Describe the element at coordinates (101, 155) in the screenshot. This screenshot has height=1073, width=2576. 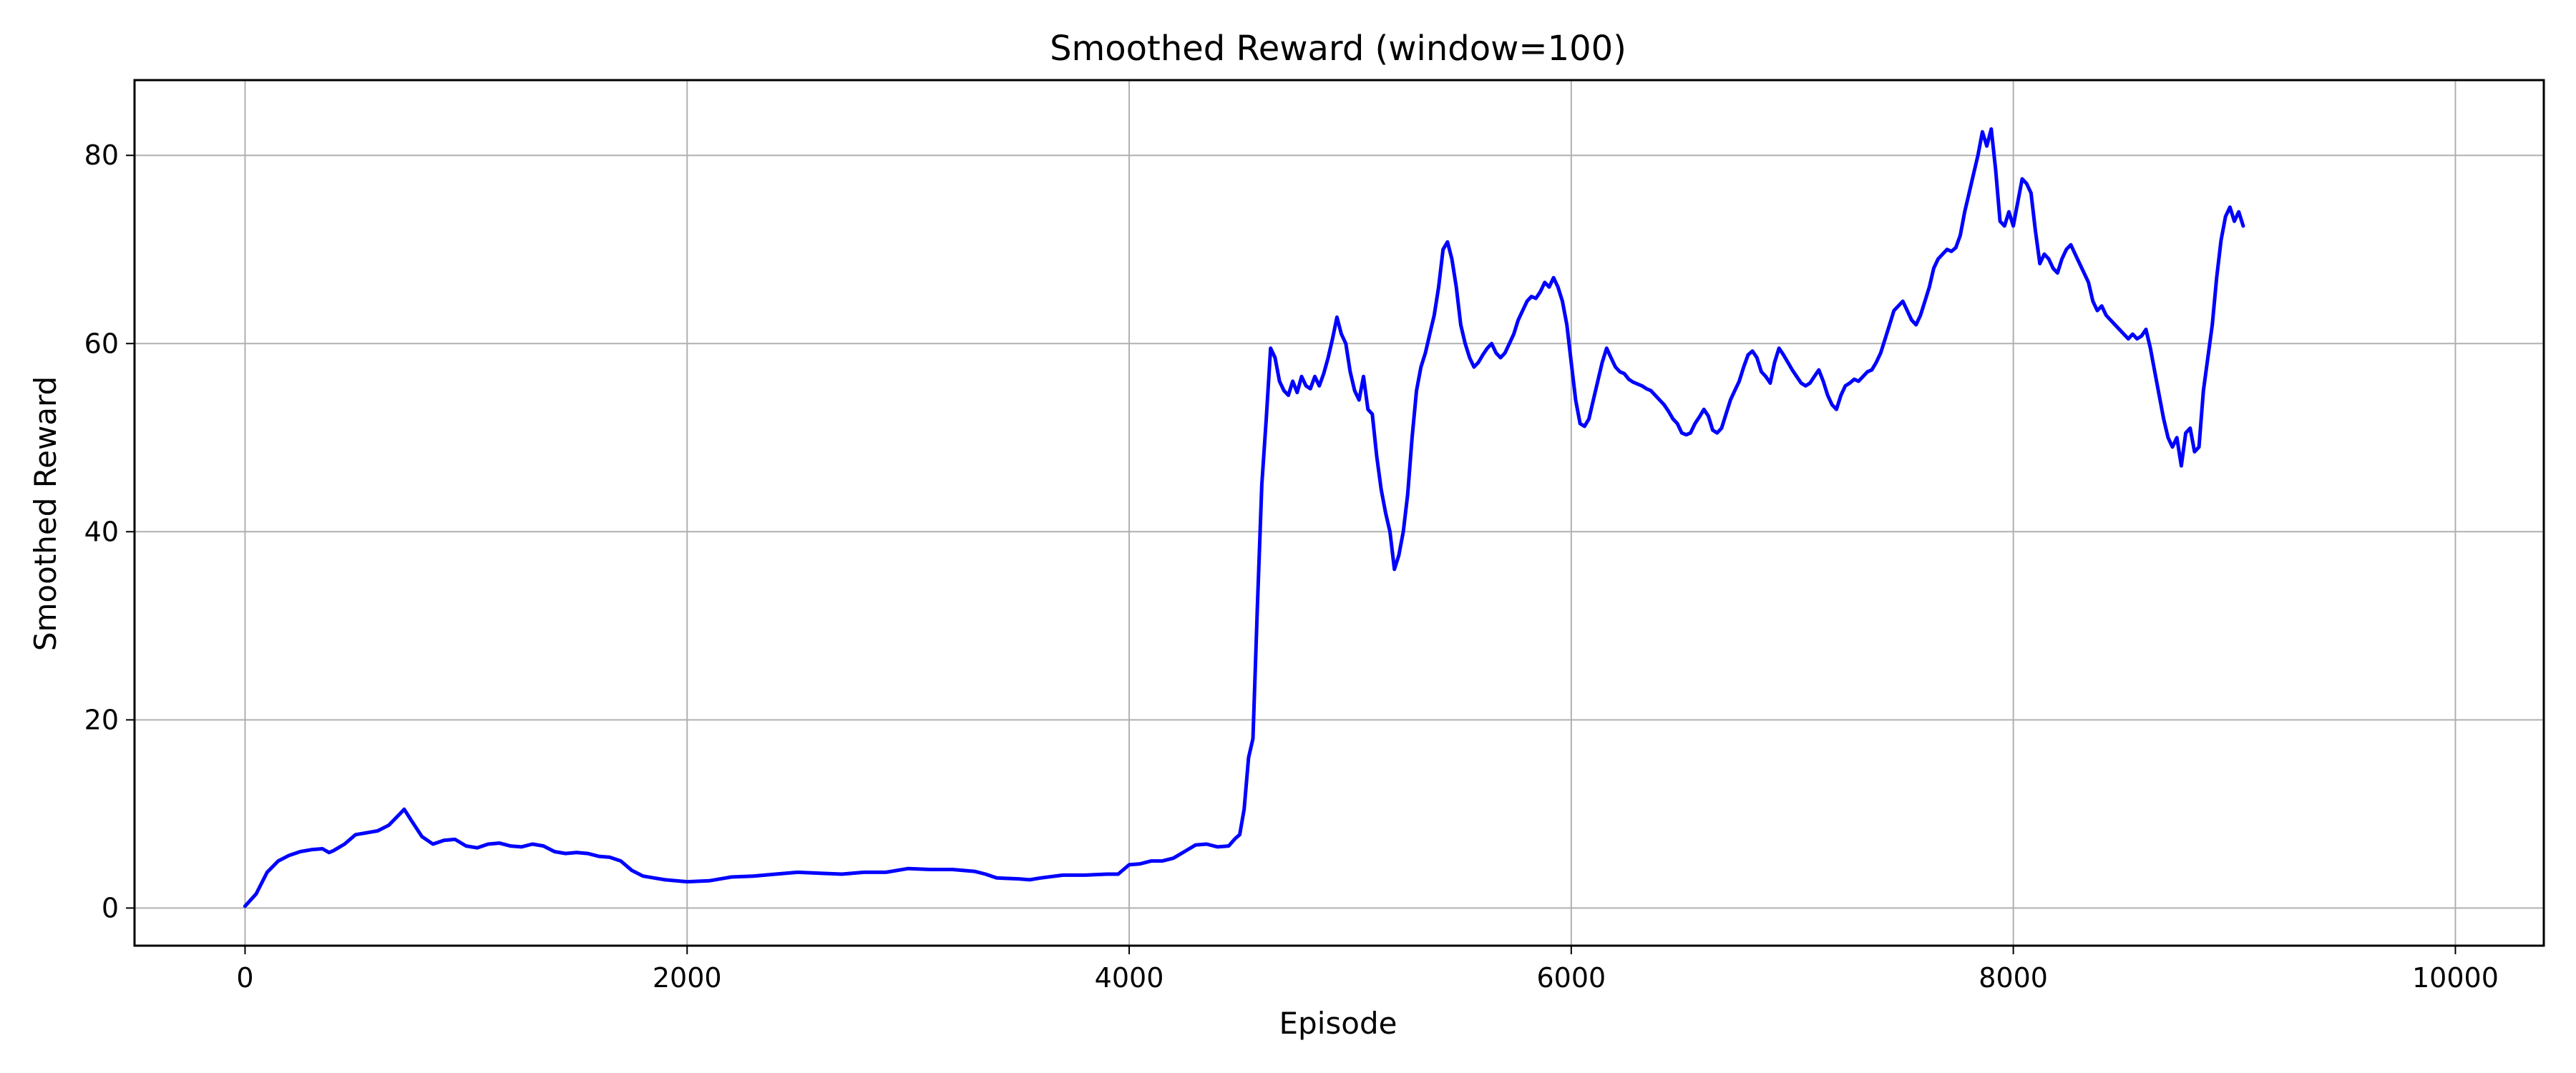
I see `y-tick-label: 80` at that location.